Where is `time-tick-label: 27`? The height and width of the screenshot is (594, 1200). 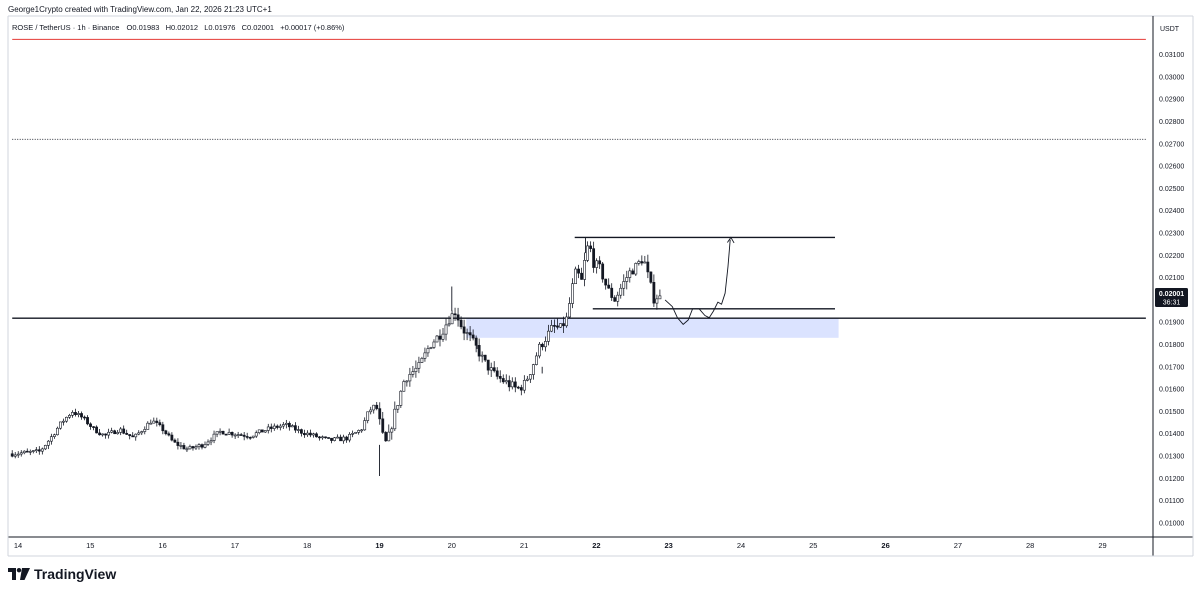 time-tick-label: 27 is located at coordinates (958, 545).